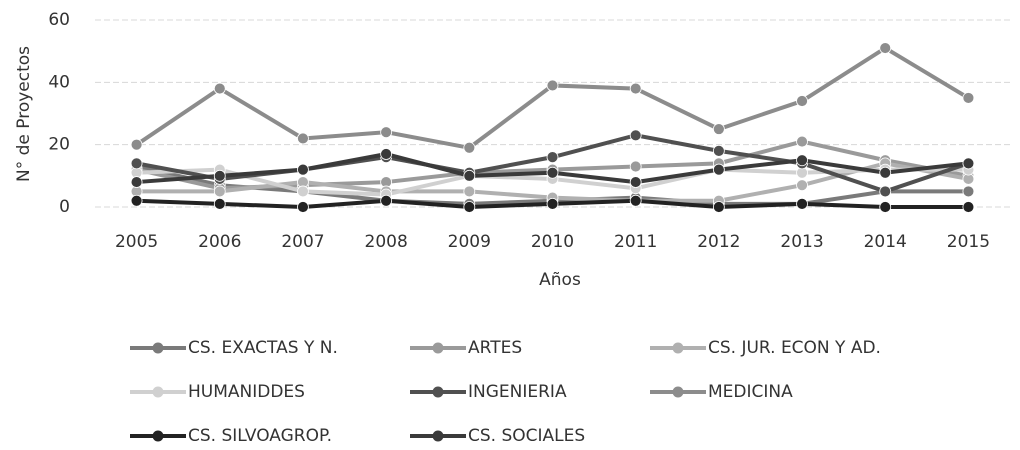 This screenshot has height=450, width=1020. What do you see at coordinates (469, 242) in the screenshot?
I see `x-tick-label: 2009` at bounding box center [469, 242].